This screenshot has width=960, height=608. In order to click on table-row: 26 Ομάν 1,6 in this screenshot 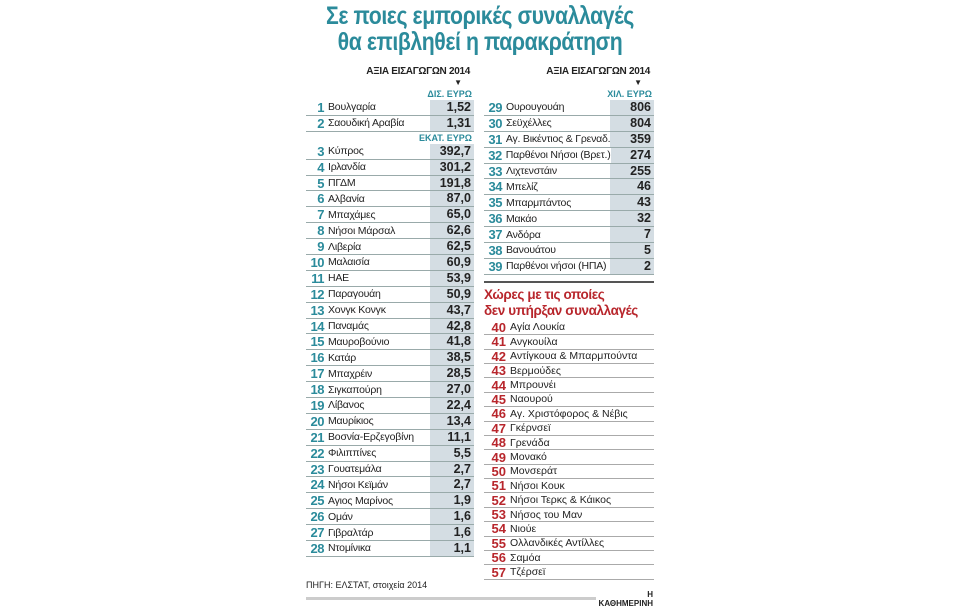, I will do `click(390, 517)`.